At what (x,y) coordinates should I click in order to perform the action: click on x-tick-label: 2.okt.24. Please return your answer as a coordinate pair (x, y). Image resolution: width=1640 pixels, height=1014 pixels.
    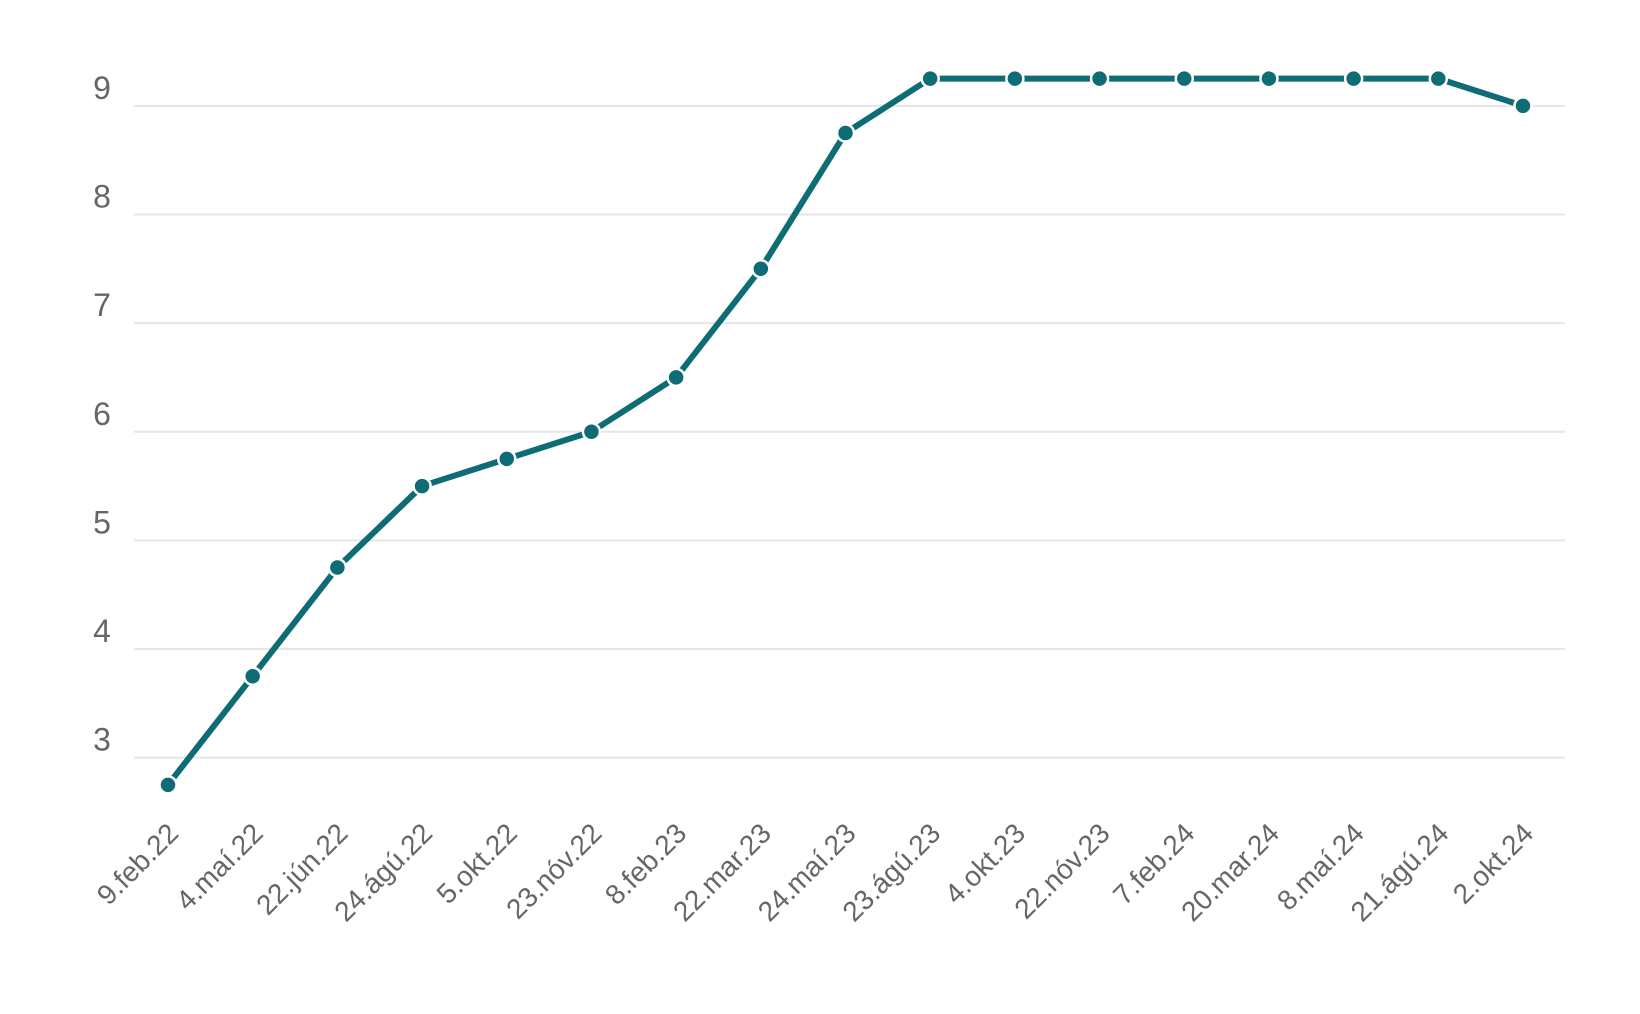
    Looking at the image, I should click on (1493, 863).